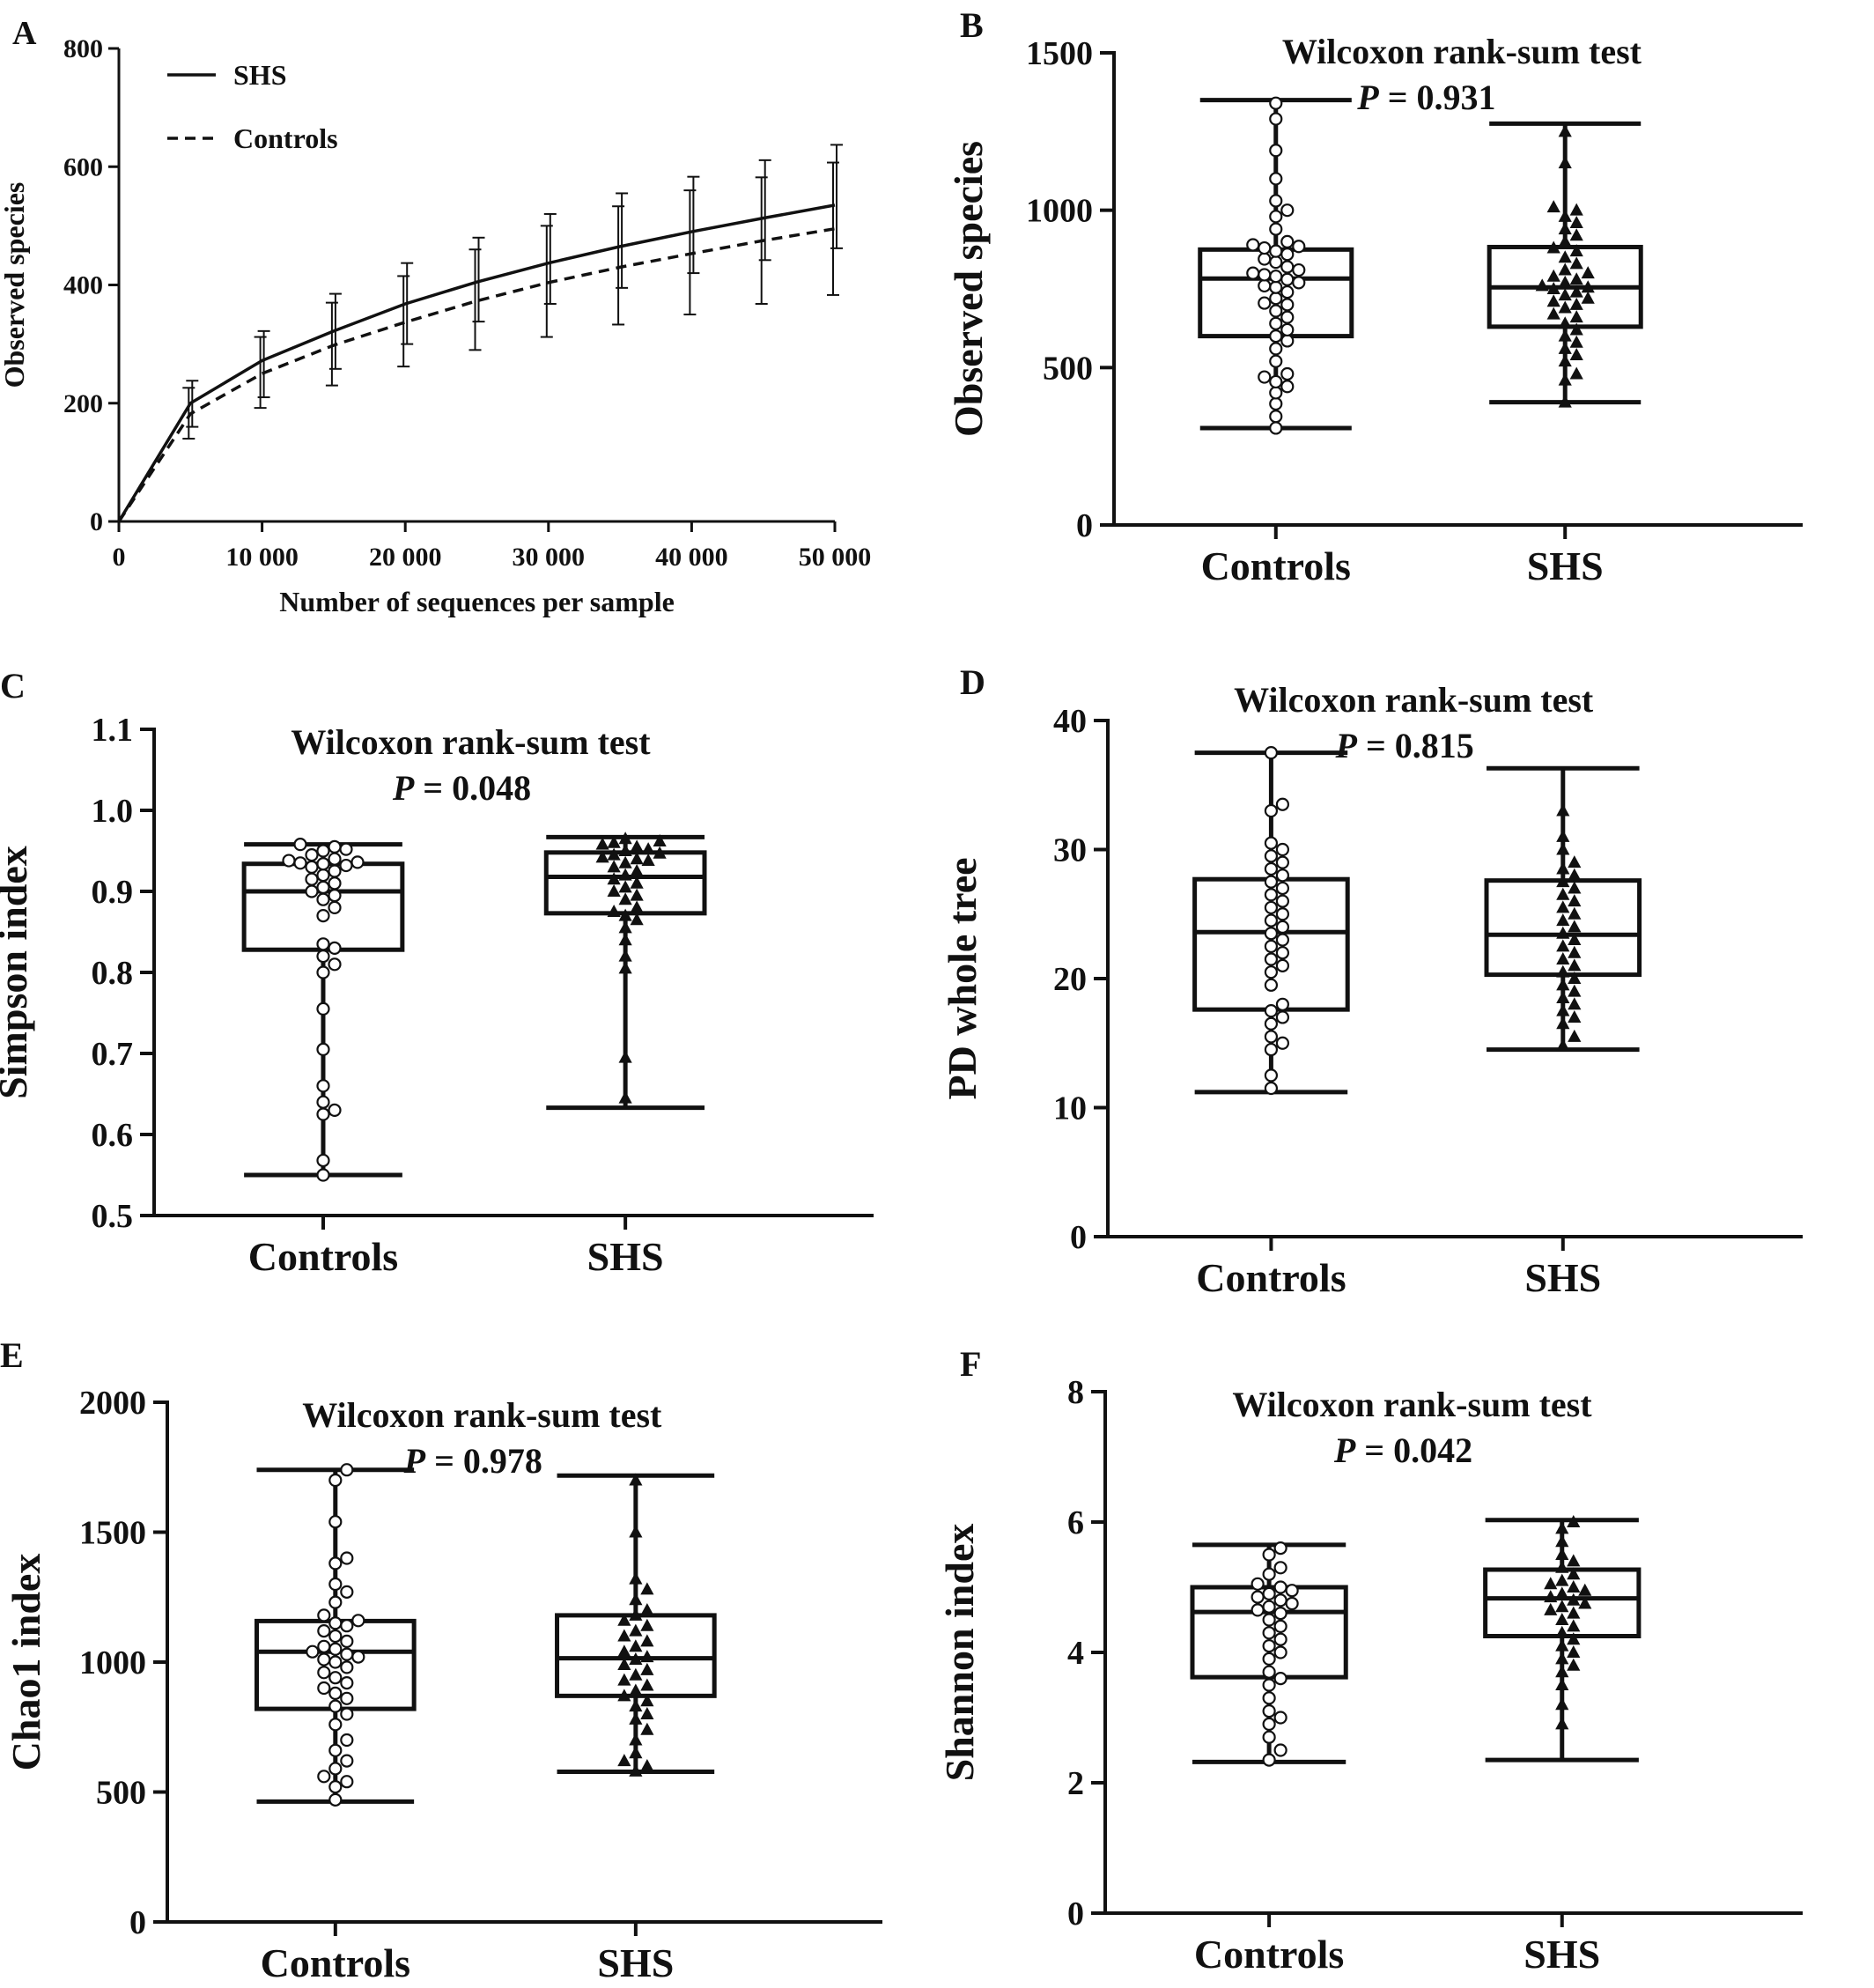  What do you see at coordinates (83, 48) in the screenshot?
I see `y-tick-label-a: 800` at bounding box center [83, 48].